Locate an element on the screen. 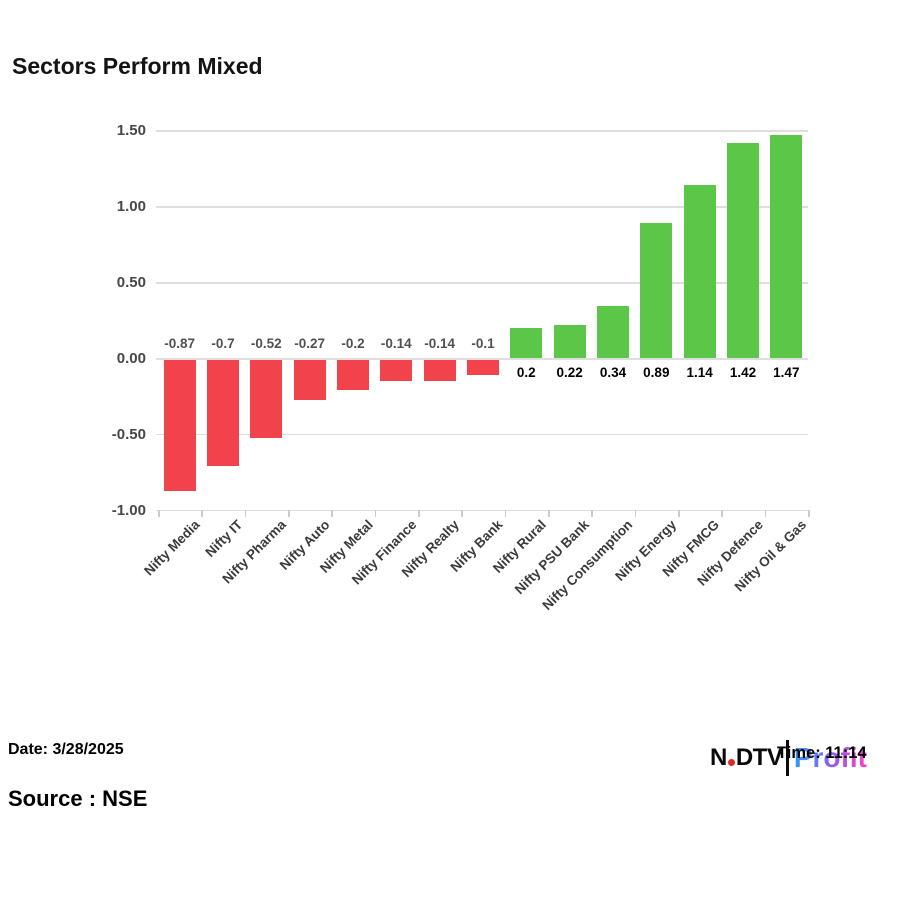  bar-value-label: -0.27 is located at coordinates (310, 343).